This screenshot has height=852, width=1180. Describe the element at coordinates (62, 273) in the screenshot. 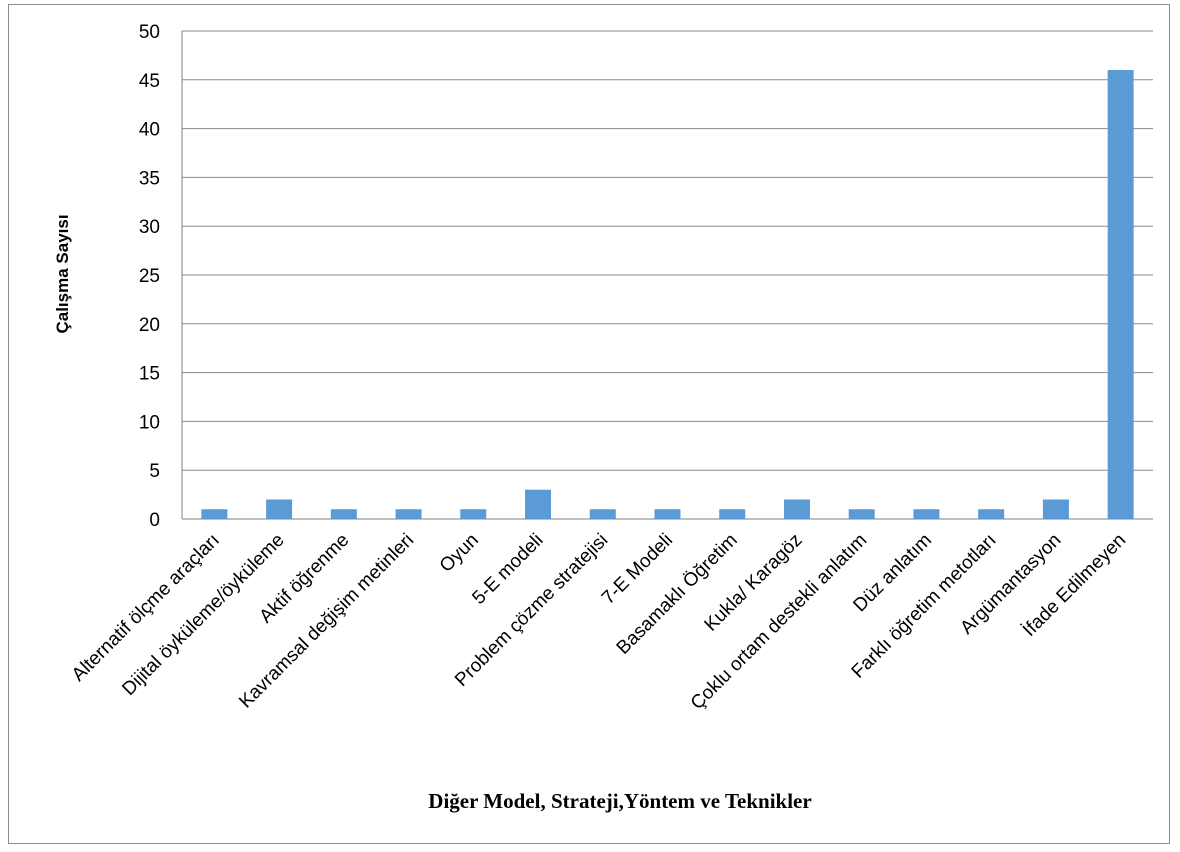

I see `y-axis-label: Çalışma Sayısı` at that location.